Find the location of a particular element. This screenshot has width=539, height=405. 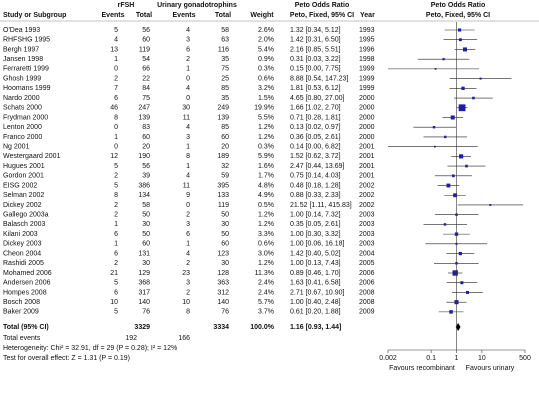

total-1: 84 is located at coordinates (146, 88).